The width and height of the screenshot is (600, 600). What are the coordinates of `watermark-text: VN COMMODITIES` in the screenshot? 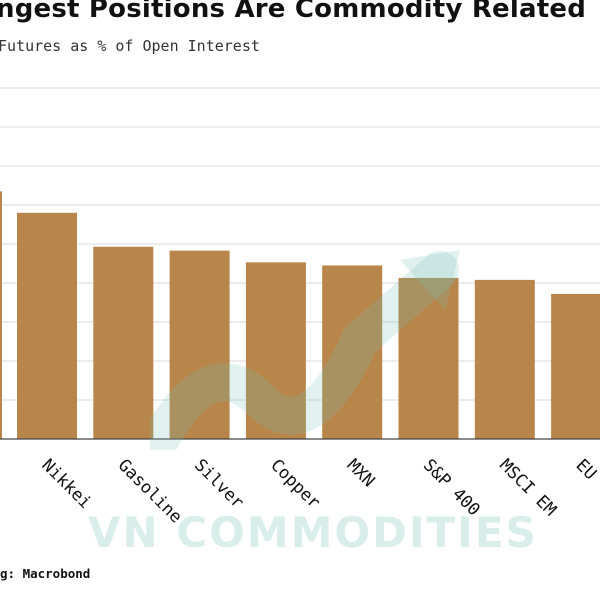 It's located at (313, 532).